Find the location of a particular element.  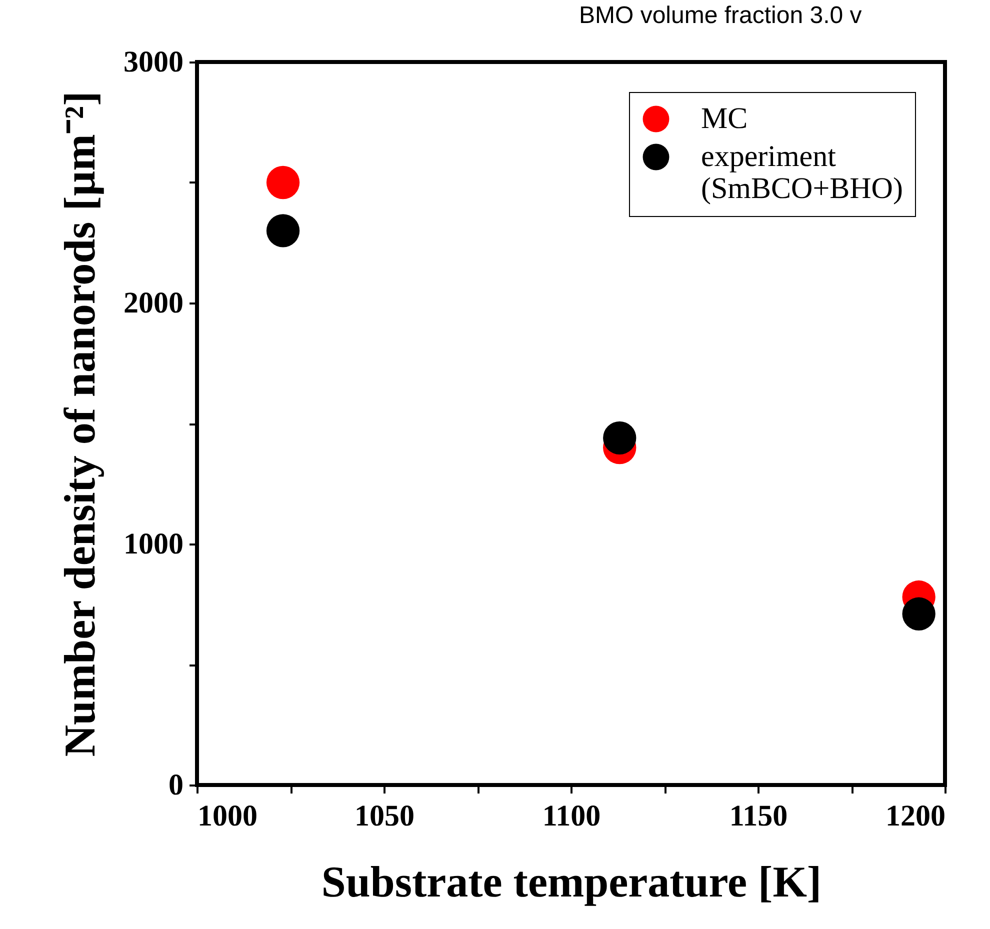

y-tick-label: 1000 is located at coordinates (154, 544).